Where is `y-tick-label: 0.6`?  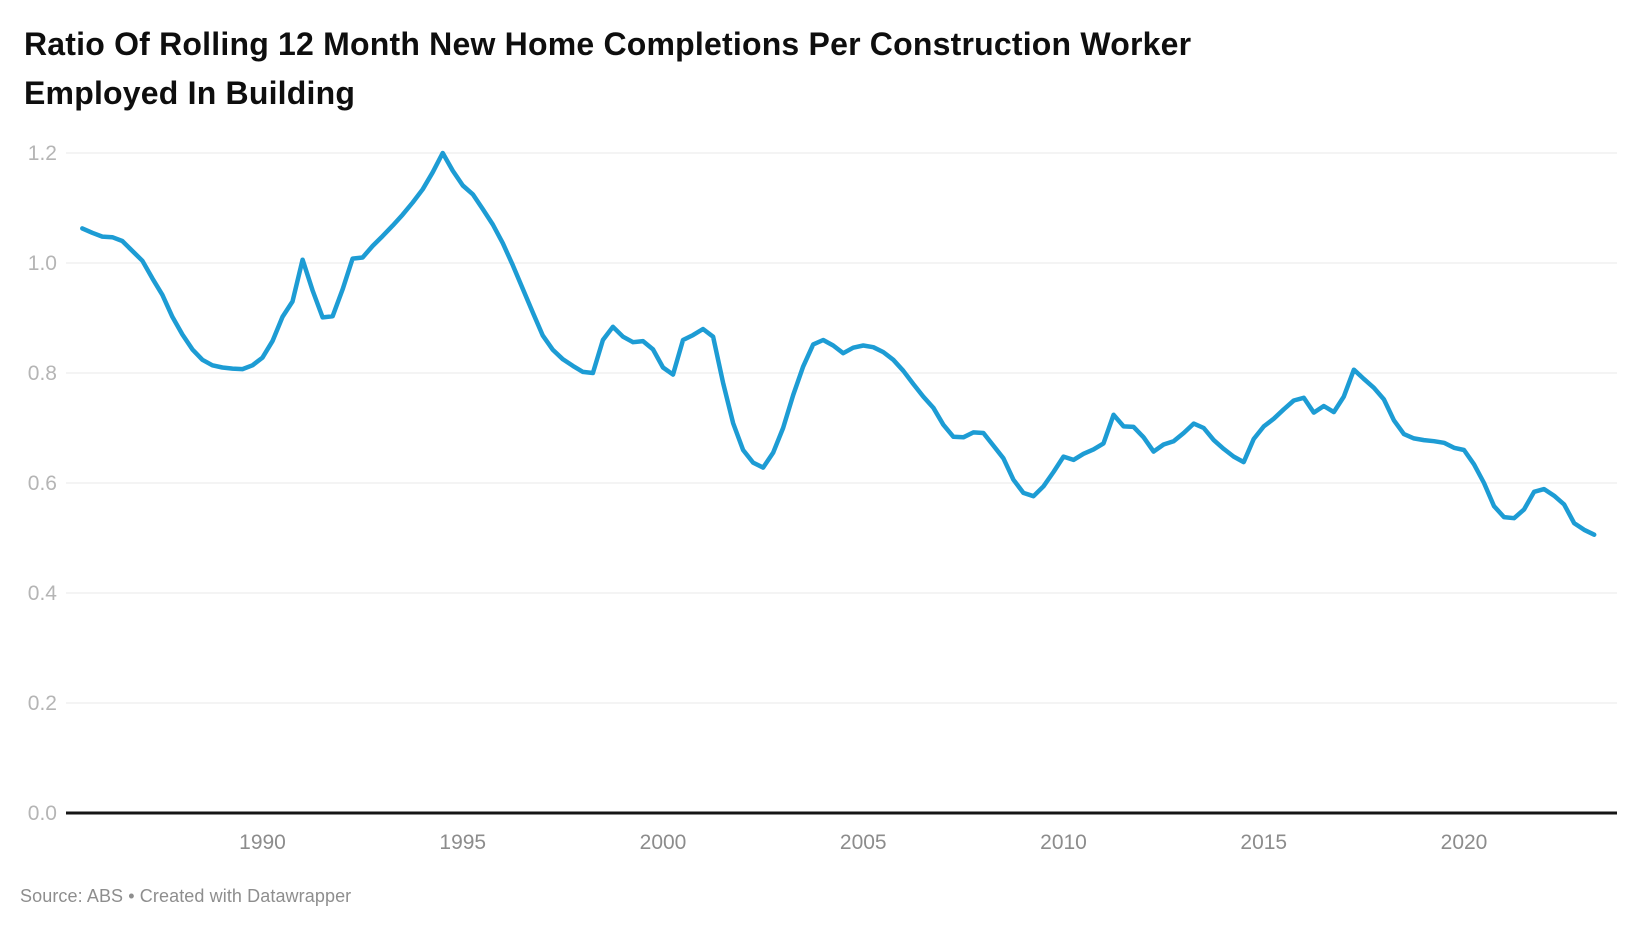
y-tick-label: 0.6 is located at coordinates (42, 483).